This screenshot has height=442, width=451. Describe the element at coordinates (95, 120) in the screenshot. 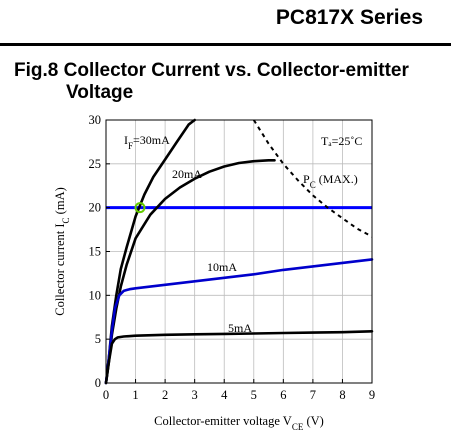

I see `y-tick-label: 30` at that location.